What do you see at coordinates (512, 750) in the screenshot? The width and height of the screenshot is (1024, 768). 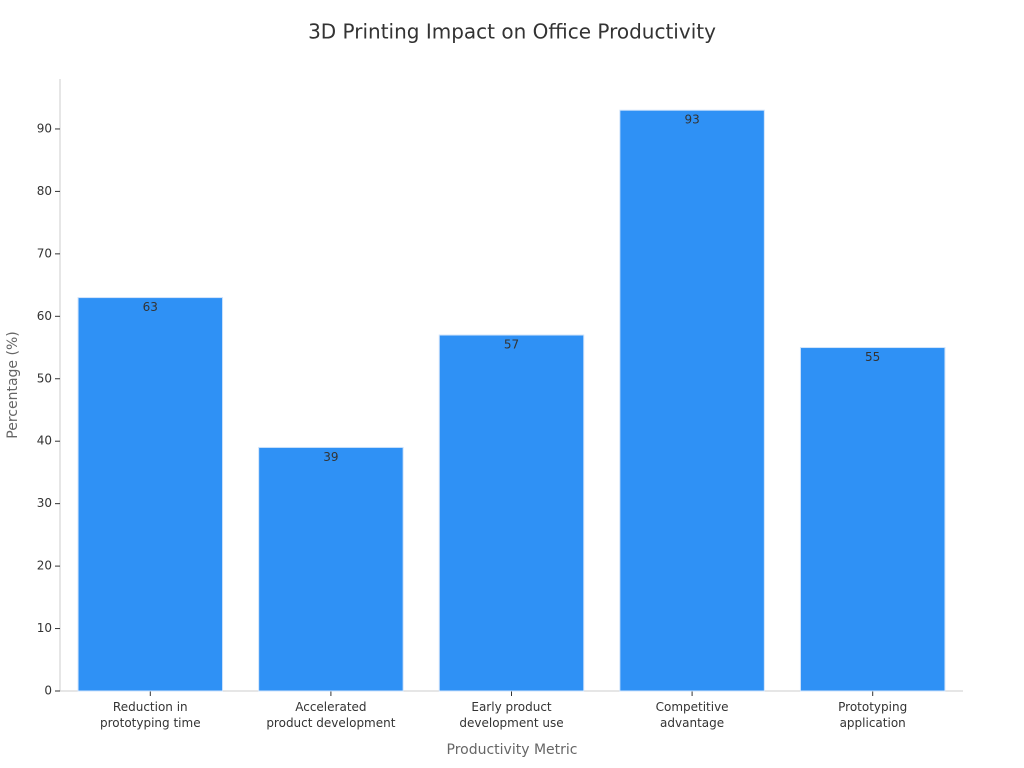 I see `x-axis-title: Productivity Metric` at bounding box center [512, 750].